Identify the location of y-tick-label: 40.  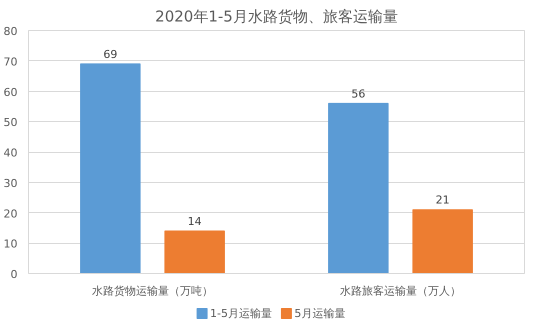
(11, 153).